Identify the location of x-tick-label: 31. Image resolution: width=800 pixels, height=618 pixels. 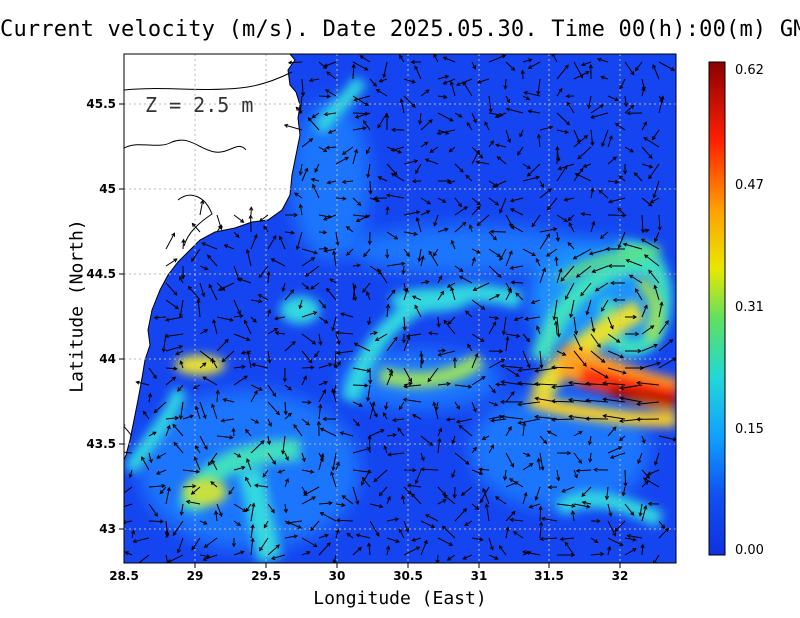
(479, 576).